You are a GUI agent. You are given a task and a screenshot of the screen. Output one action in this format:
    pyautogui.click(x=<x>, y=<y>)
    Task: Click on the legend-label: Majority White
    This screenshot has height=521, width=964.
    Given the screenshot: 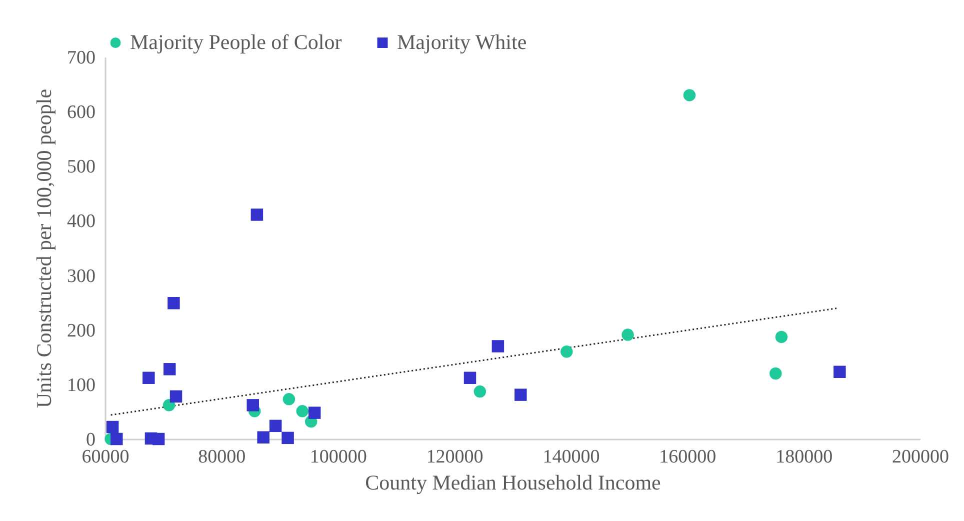 What is the action you would take?
    pyautogui.click(x=462, y=42)
    